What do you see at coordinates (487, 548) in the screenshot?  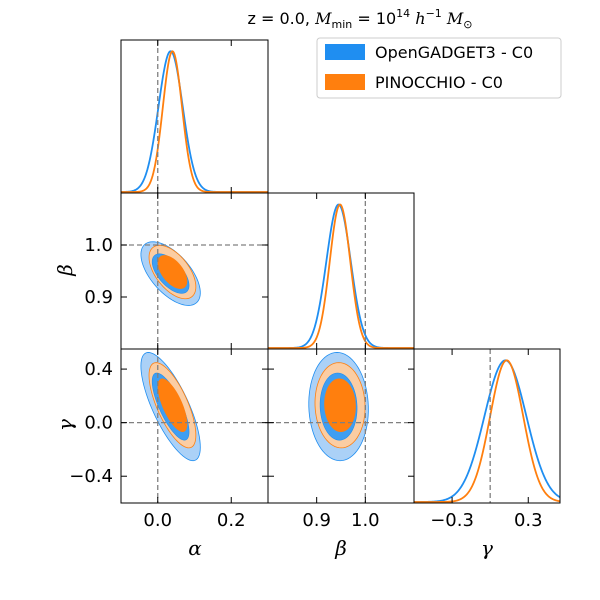 I see `x-axis-label-gamma: γ` at bounding box center [487, 548].